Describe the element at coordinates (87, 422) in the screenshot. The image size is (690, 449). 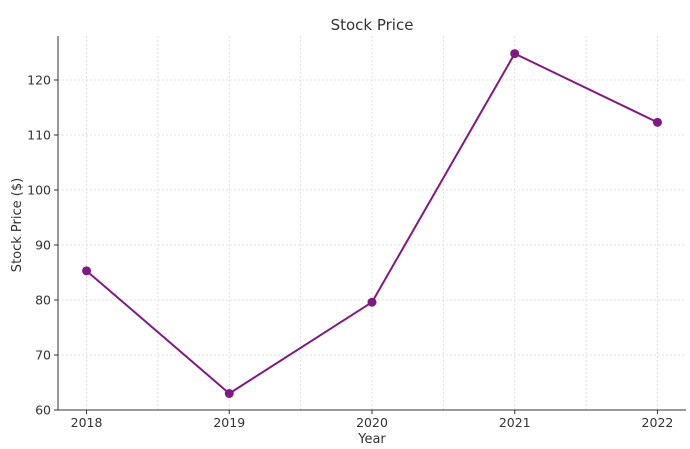
I see `x-tick-label: 2018` at that location.